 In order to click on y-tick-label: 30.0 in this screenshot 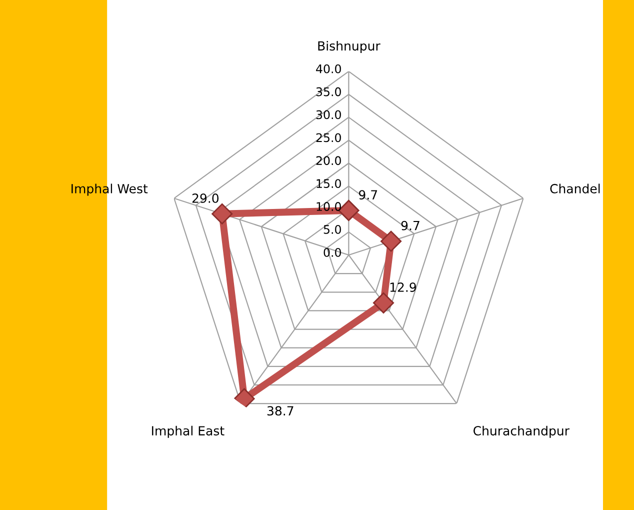, I will do `click(328, 115)`.